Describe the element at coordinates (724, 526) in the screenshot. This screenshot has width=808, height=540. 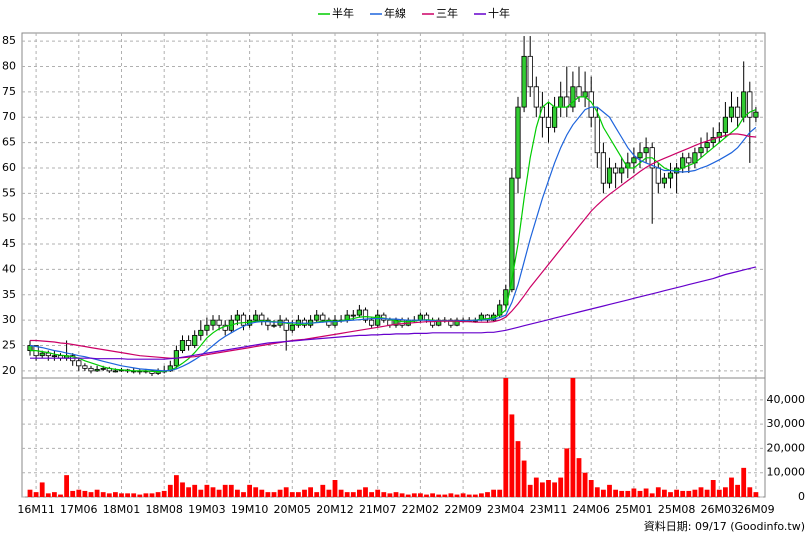
I see `footer: 資料日期: 09/17 (Goodinfo.tw)` at that location.